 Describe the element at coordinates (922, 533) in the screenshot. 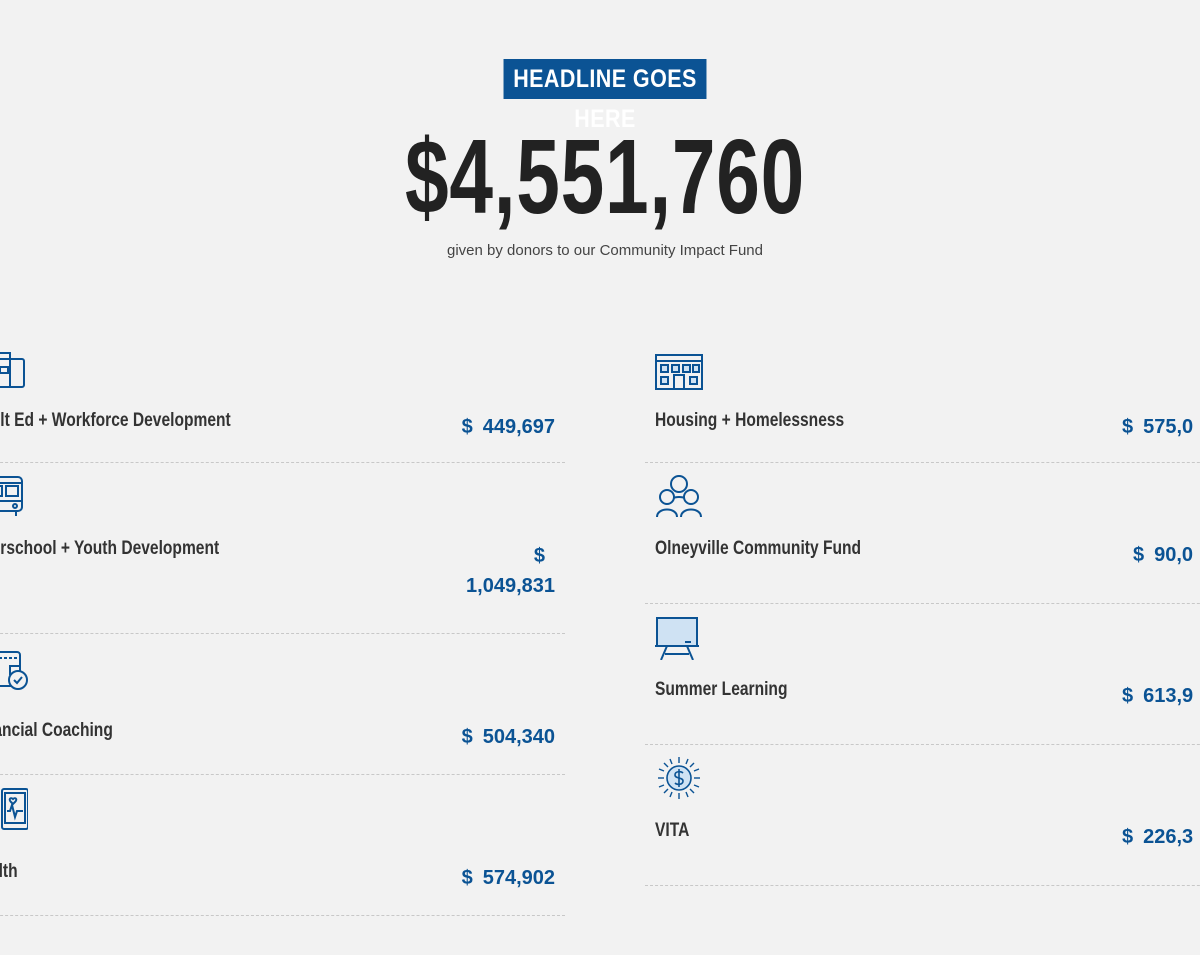

I see `list-item: Olneyville Community Fund $90,0` at that location.